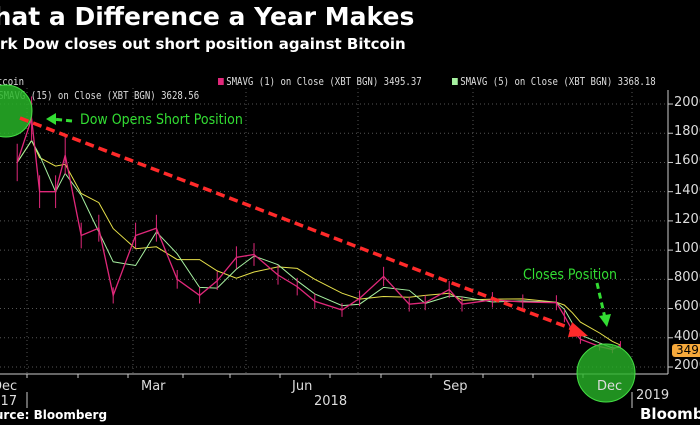 This screenshot has height=425, width=700. What do you see at coordinates (687, 278) in the screenshot?
I see `y-tick-label: 8000` at bounding box center [687, 278].